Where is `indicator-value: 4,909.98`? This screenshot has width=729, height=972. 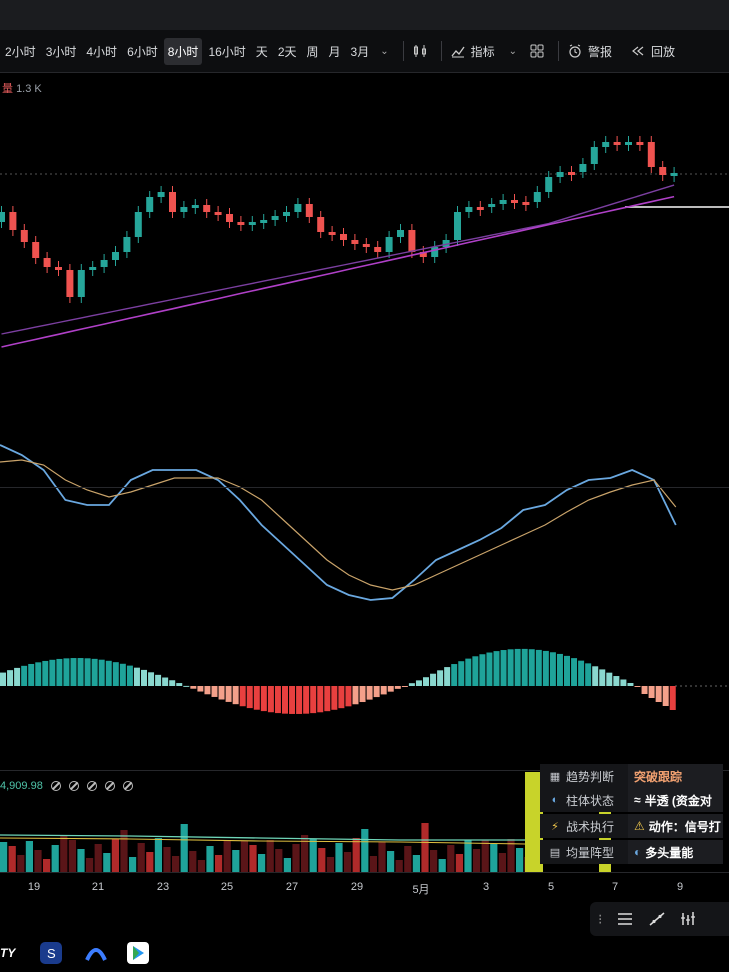
indicator-value: 4,909.98 is located at coordinates (21, 786).